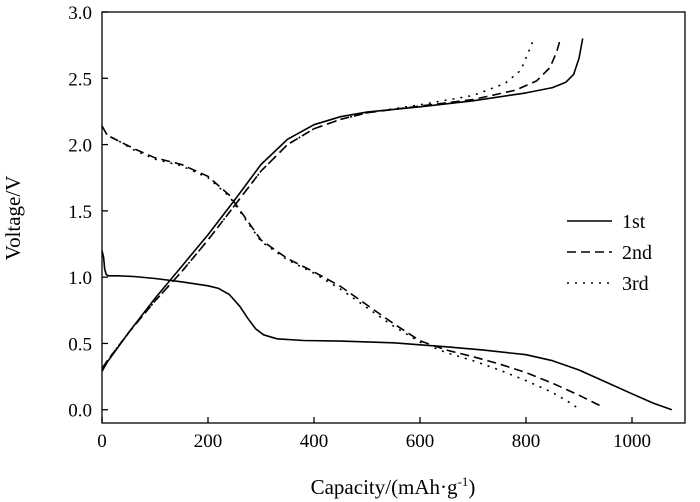  What do you see at coordinates (80, 344) in the screenshot?
I see `y-tick-label: 0.5` at bounding box center [80, 344].